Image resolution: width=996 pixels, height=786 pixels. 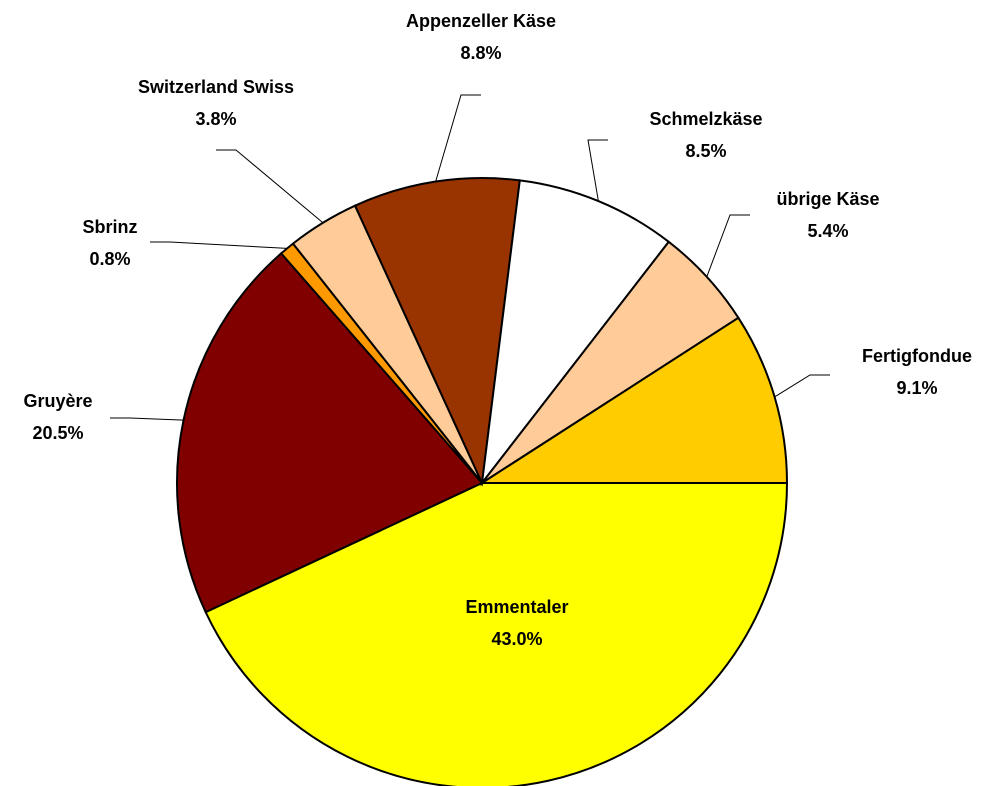 What do you see at coordinates (516, 639) in the screenshot?
I see `value-label: 43.0%` at bounding box center [516, 639].